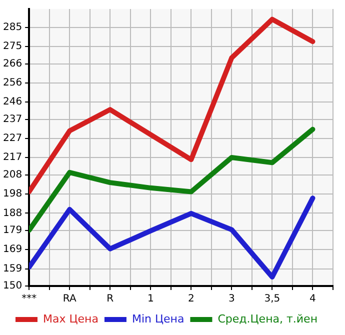  I want to click on y-tick-label: 198, so click(12, 194).